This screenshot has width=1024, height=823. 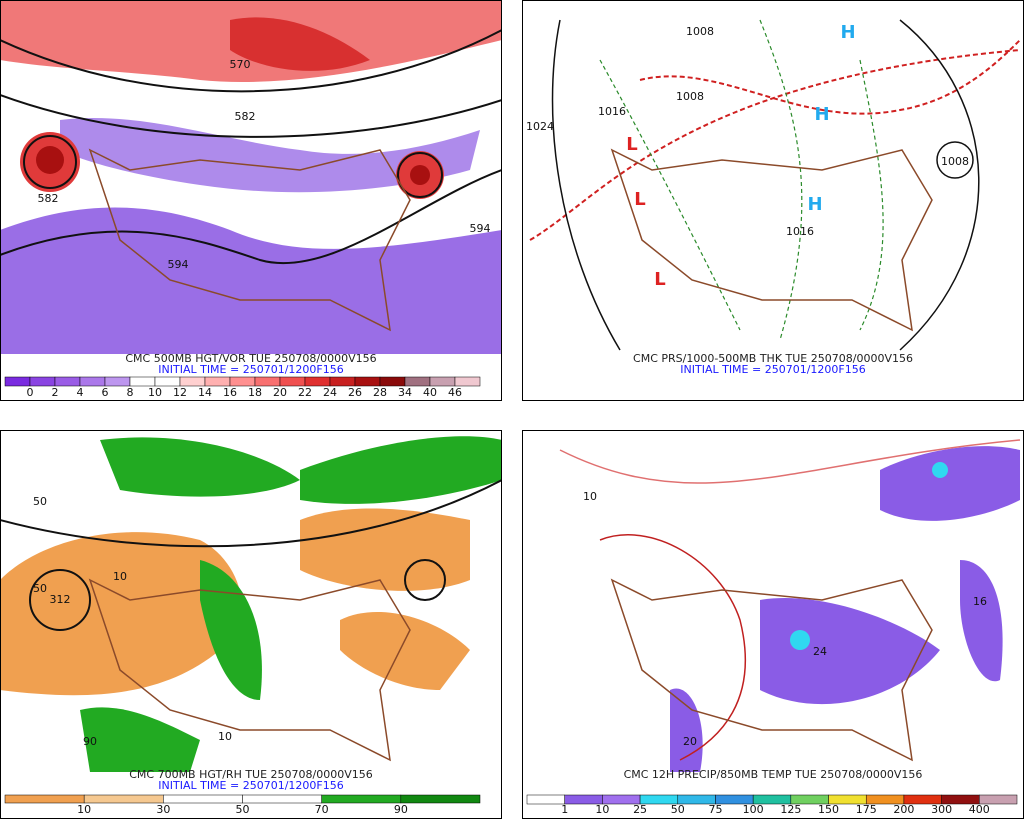 I want to click on colorbar-label: 16, so click(x=230, y=392).